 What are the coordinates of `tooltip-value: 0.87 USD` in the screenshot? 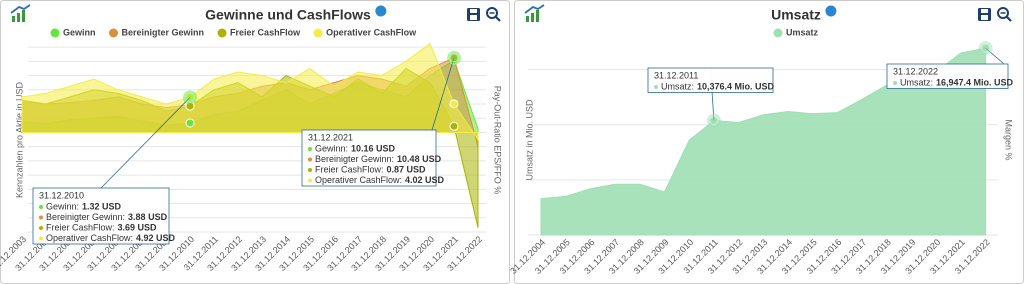 It's located at (407, 169).